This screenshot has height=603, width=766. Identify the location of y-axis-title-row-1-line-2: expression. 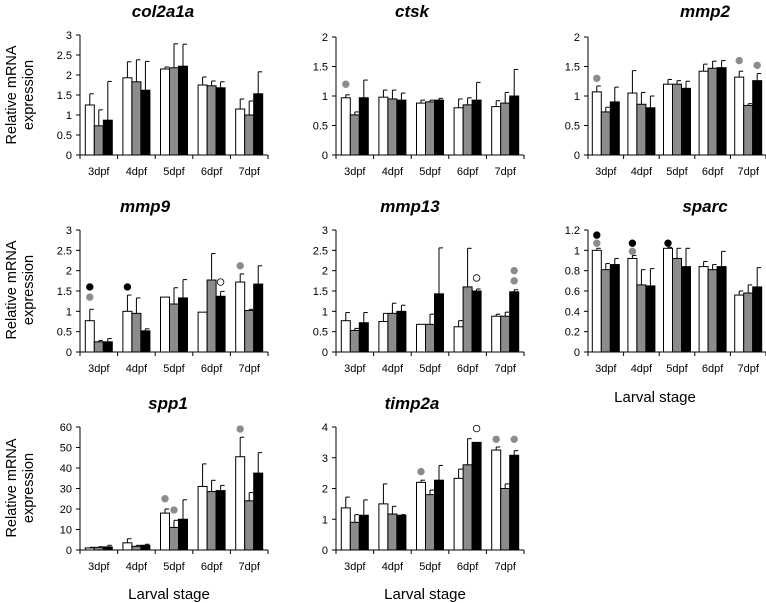
(29, 95).